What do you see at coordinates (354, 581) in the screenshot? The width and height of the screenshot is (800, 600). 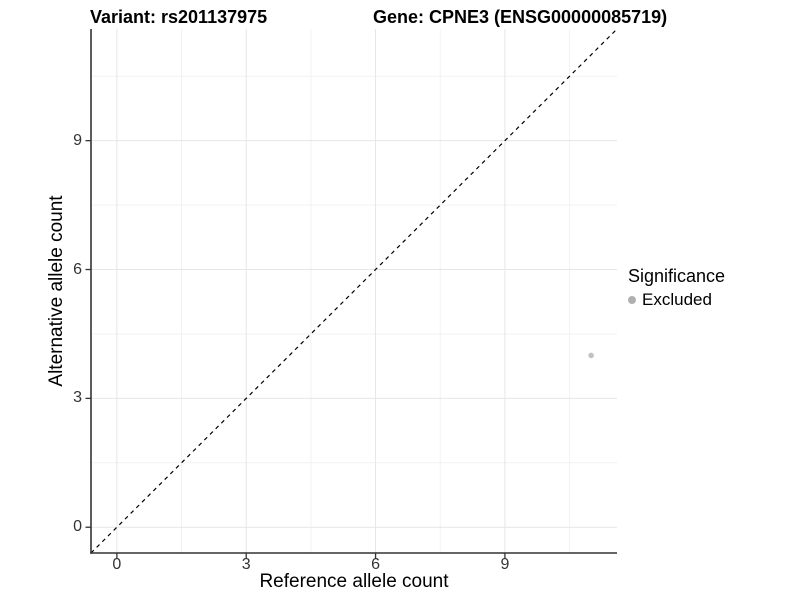 I see `x-axis-title: Reference allele count` at bounding box center [354, 581].